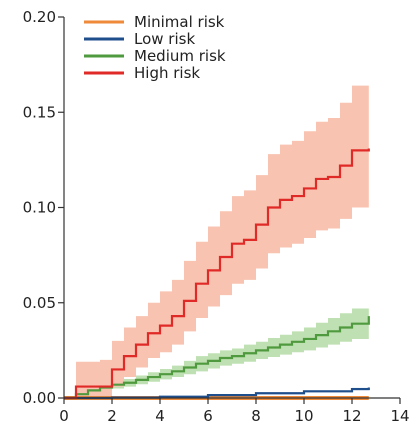 The width and height of the screenshot is (412, 425). What do you see at coordinates (208, 416) in the screenshot?
I see `x-tick-label: 6` at bounding box center [208, 416].